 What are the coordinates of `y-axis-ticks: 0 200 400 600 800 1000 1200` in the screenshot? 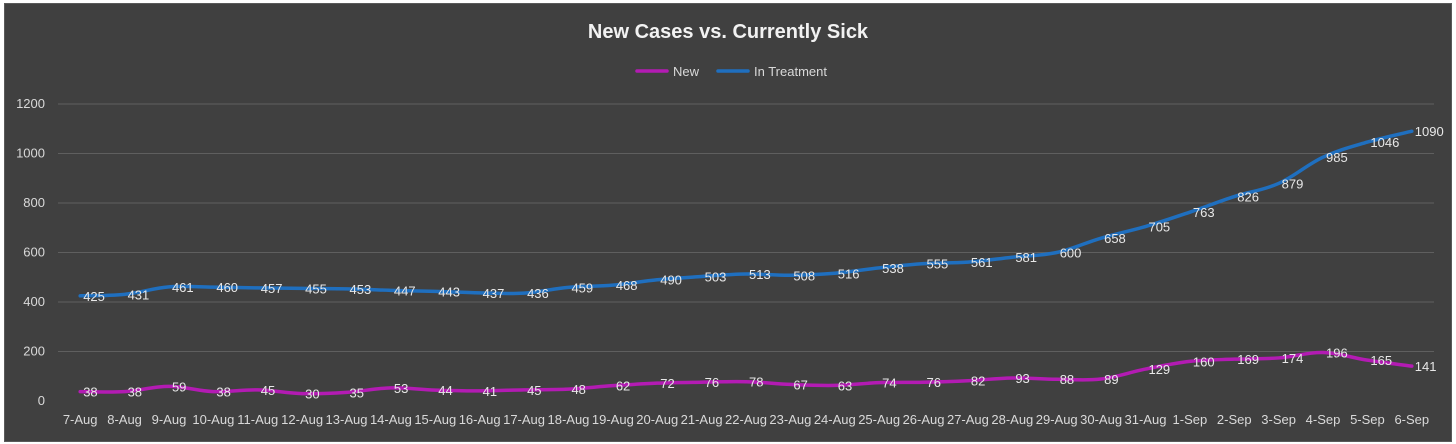 It's located at (30, 252).